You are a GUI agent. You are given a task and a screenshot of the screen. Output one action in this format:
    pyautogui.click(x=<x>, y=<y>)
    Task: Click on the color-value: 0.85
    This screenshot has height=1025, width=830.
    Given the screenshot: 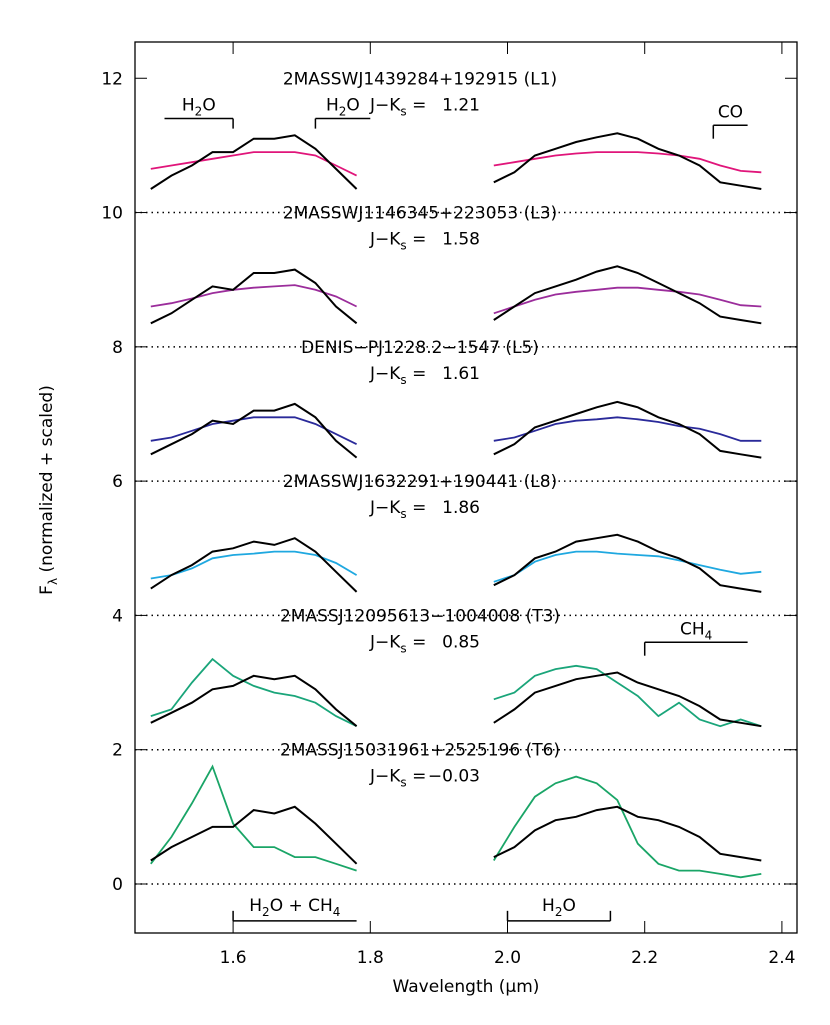 What is the action you would take?
    pyautogui.click(x=461, y=642)
    